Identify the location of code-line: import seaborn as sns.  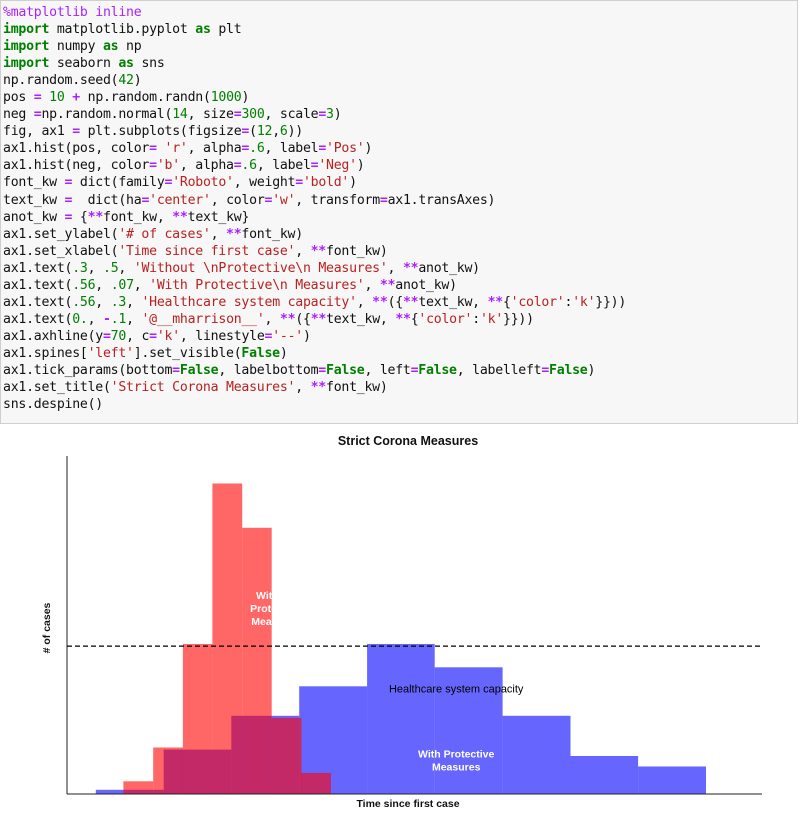
(84, 64).